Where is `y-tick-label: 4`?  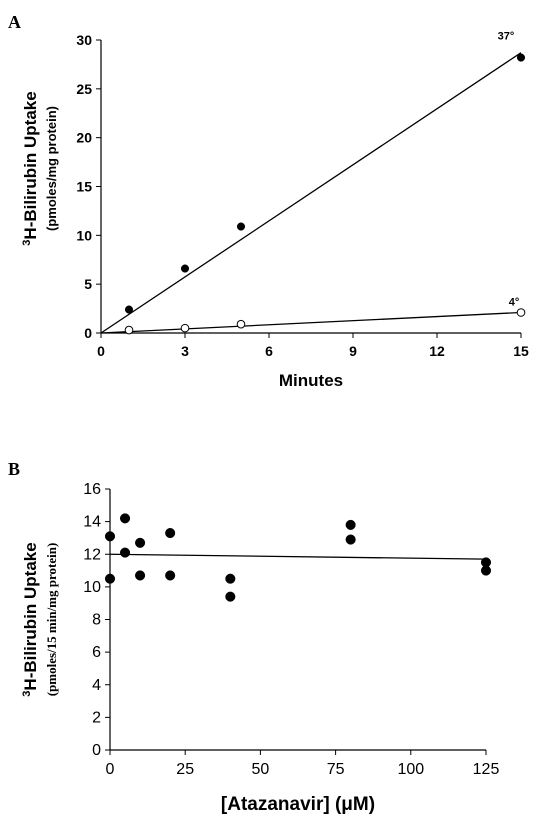
y-tick-label: 4 is located at coordinates (96, 685).